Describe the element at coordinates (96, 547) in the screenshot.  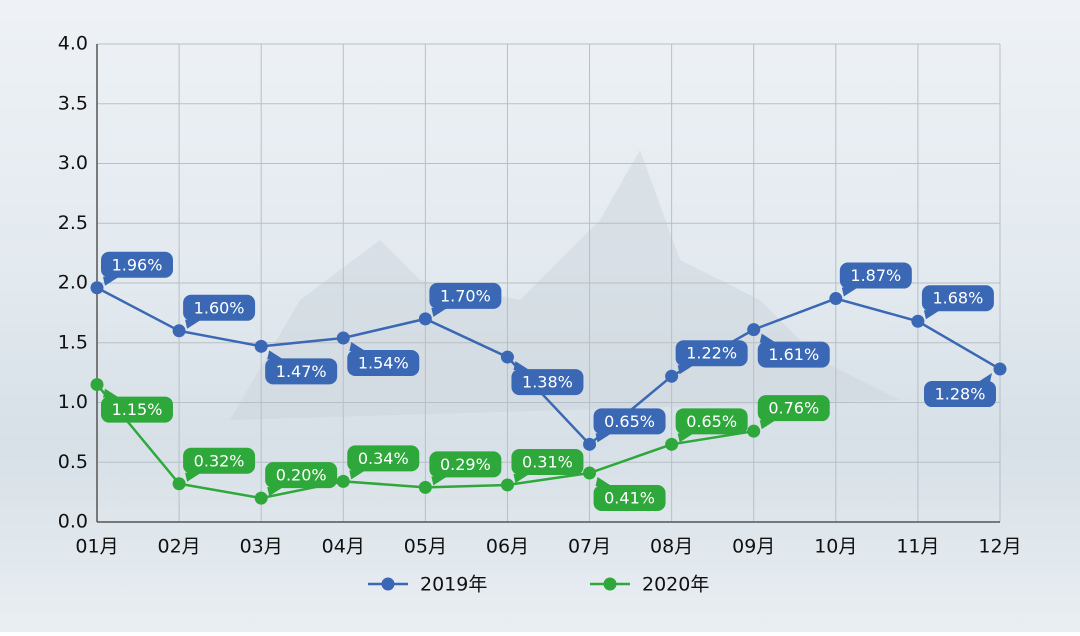
I see `x-tick-label: 01月` at that location.